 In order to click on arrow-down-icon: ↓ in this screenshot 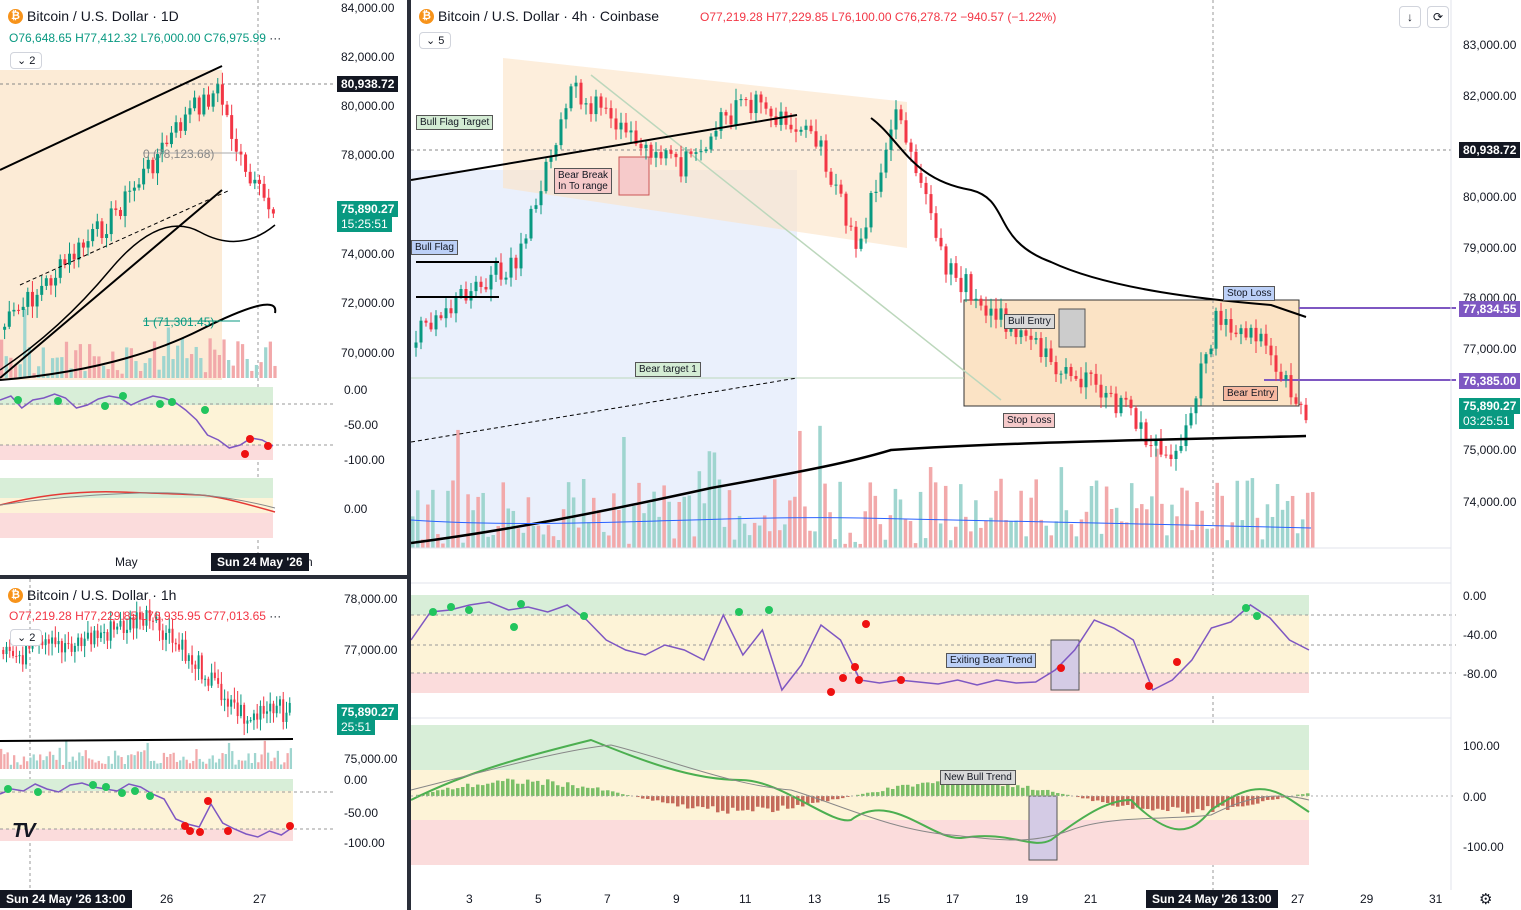, I will do `click(1410, 17)`.